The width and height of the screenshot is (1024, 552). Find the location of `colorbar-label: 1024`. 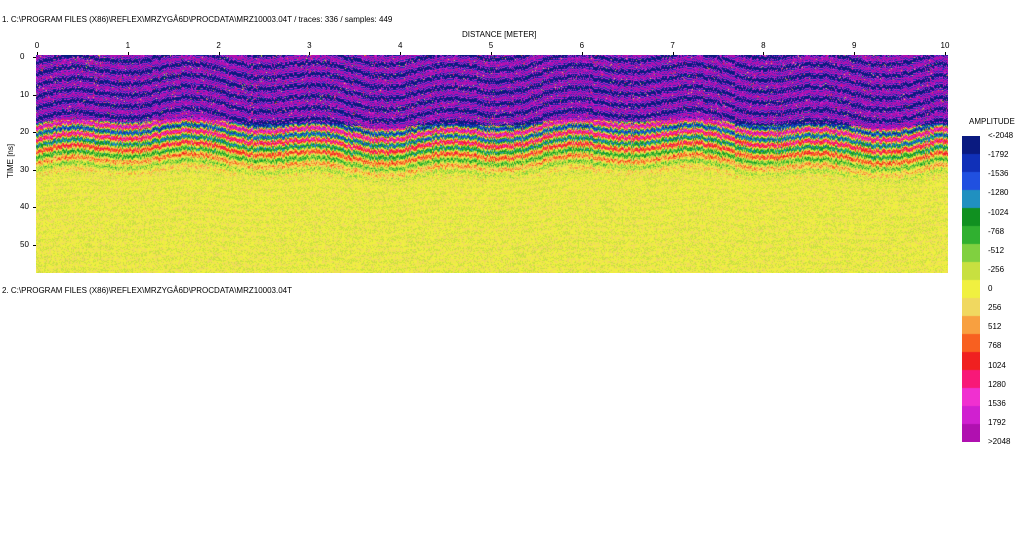

colorbar-label: 1024 is located at coordinates (997, 365).